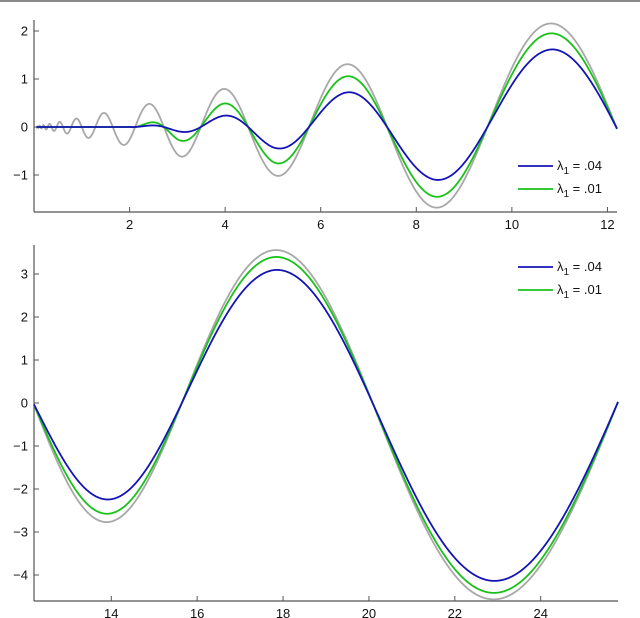 The image size is (640, 618). What do you see at coordinates (320, 1) in the screenshot?
I see `top-border` at bounding box center [320, 1].